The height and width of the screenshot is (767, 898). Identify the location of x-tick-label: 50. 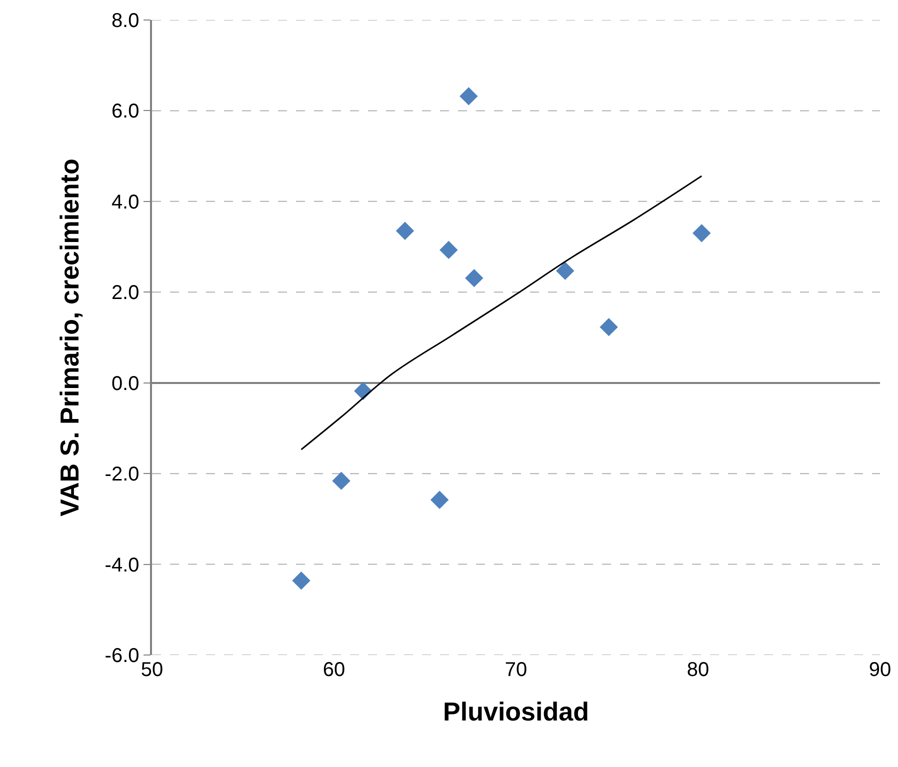
(152, 670).